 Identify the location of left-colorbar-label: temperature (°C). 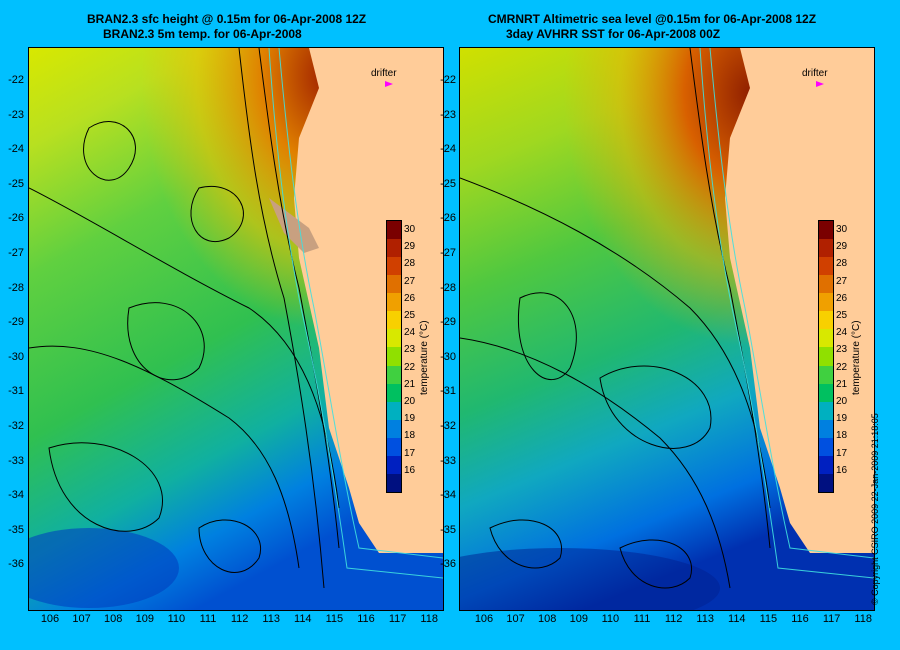
(424, 357).